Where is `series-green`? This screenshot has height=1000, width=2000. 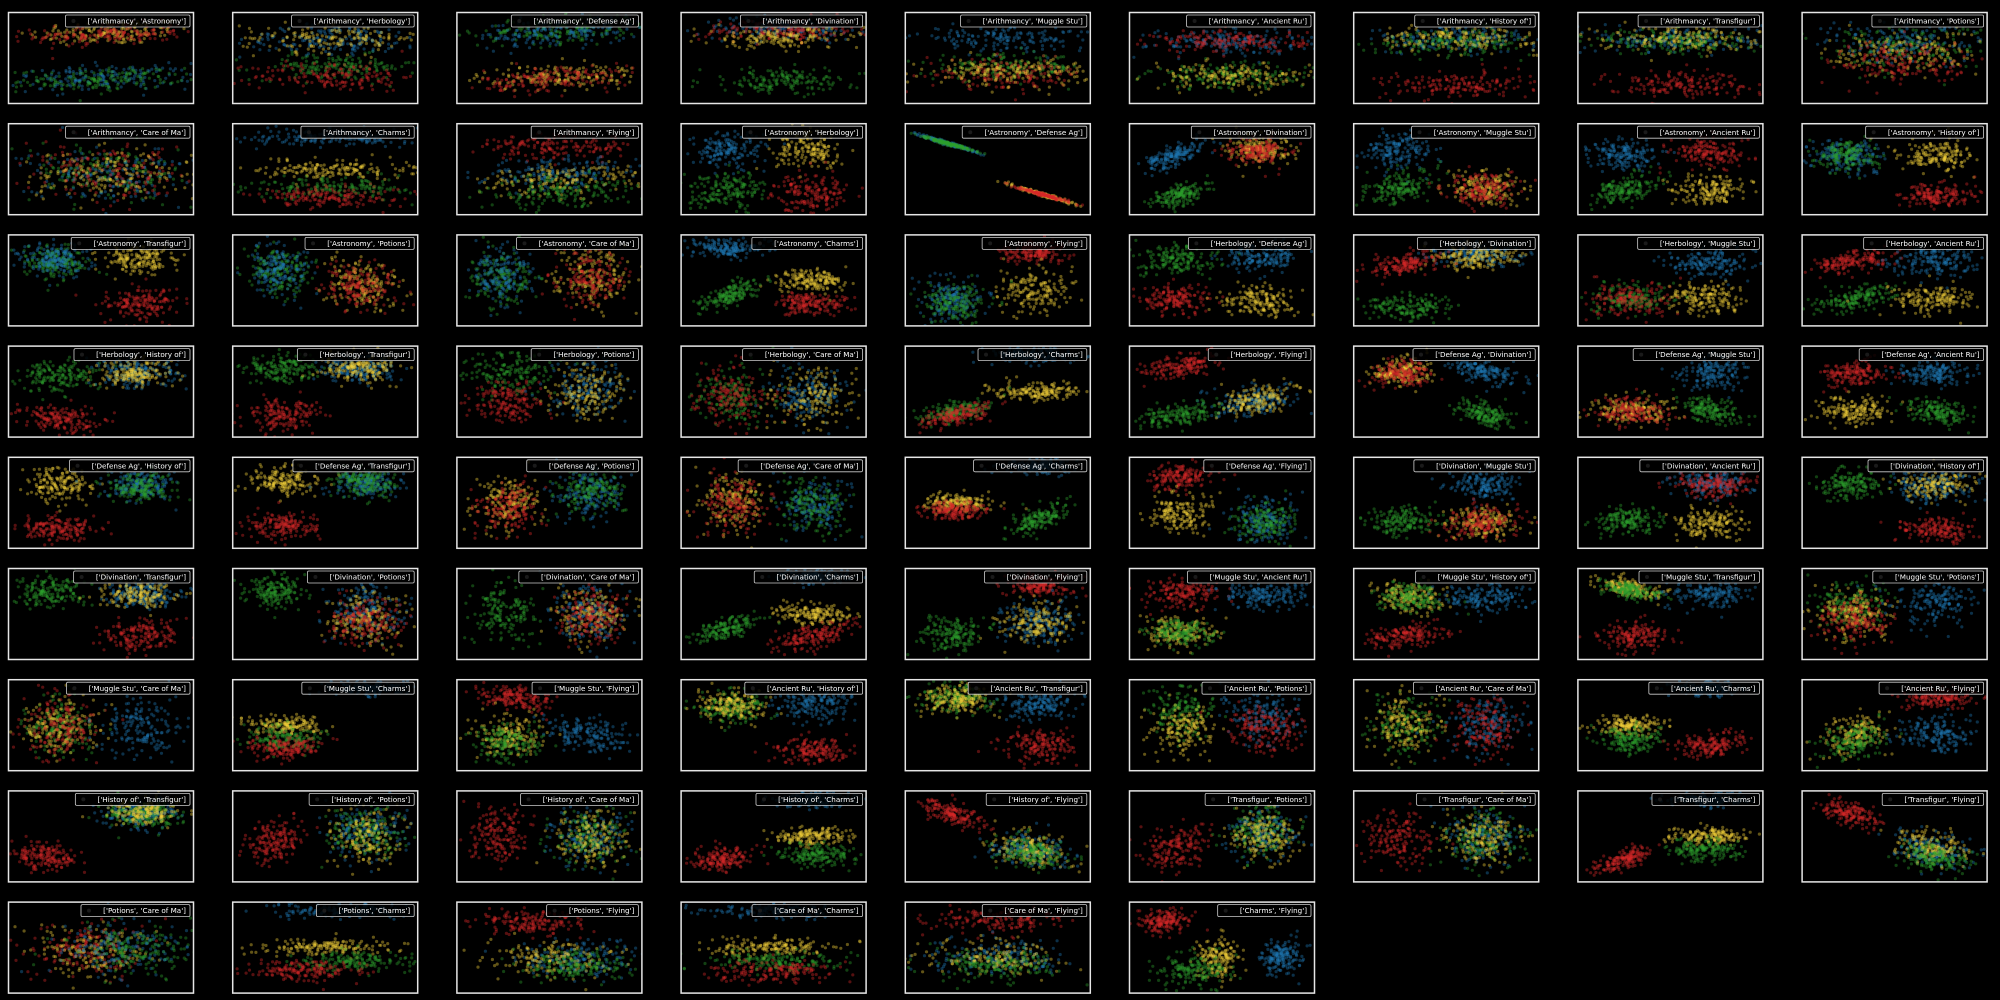
series-green is located at coordinates (1225, 75).